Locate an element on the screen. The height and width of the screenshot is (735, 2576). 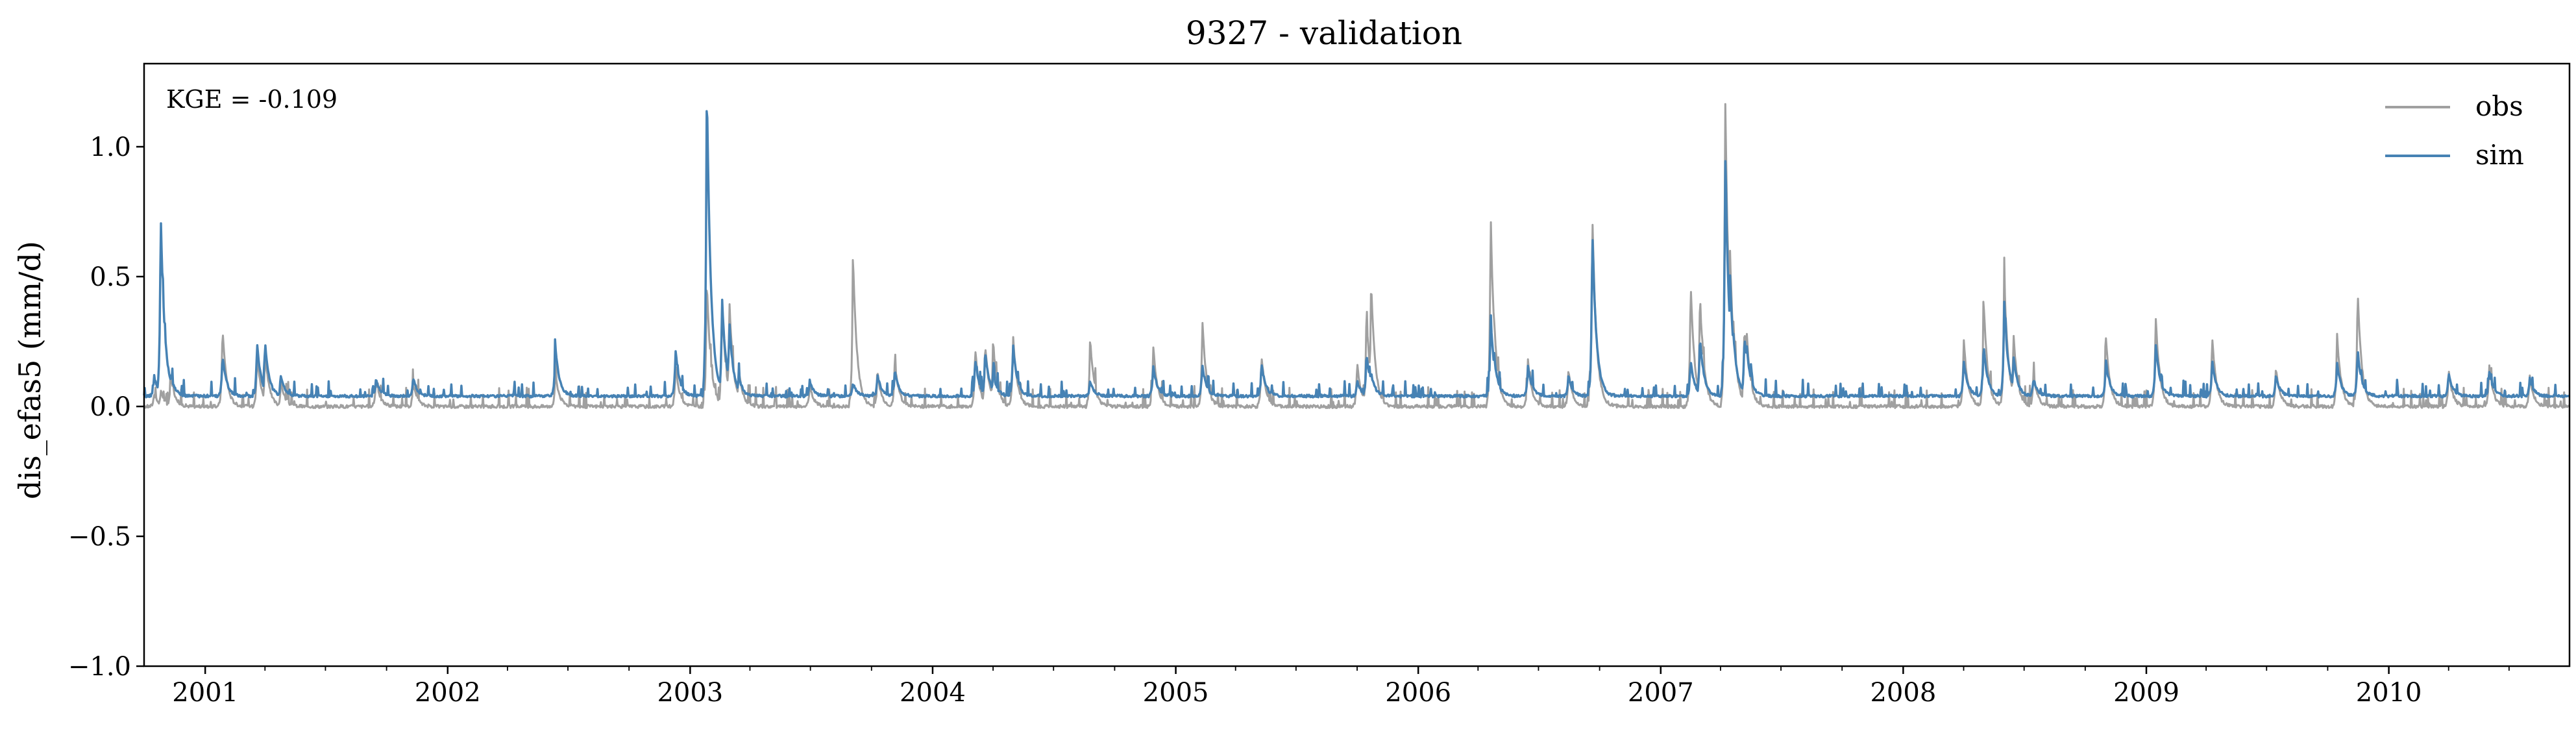
x-tick-label: 2006 is located at coordinates (1418, 693).